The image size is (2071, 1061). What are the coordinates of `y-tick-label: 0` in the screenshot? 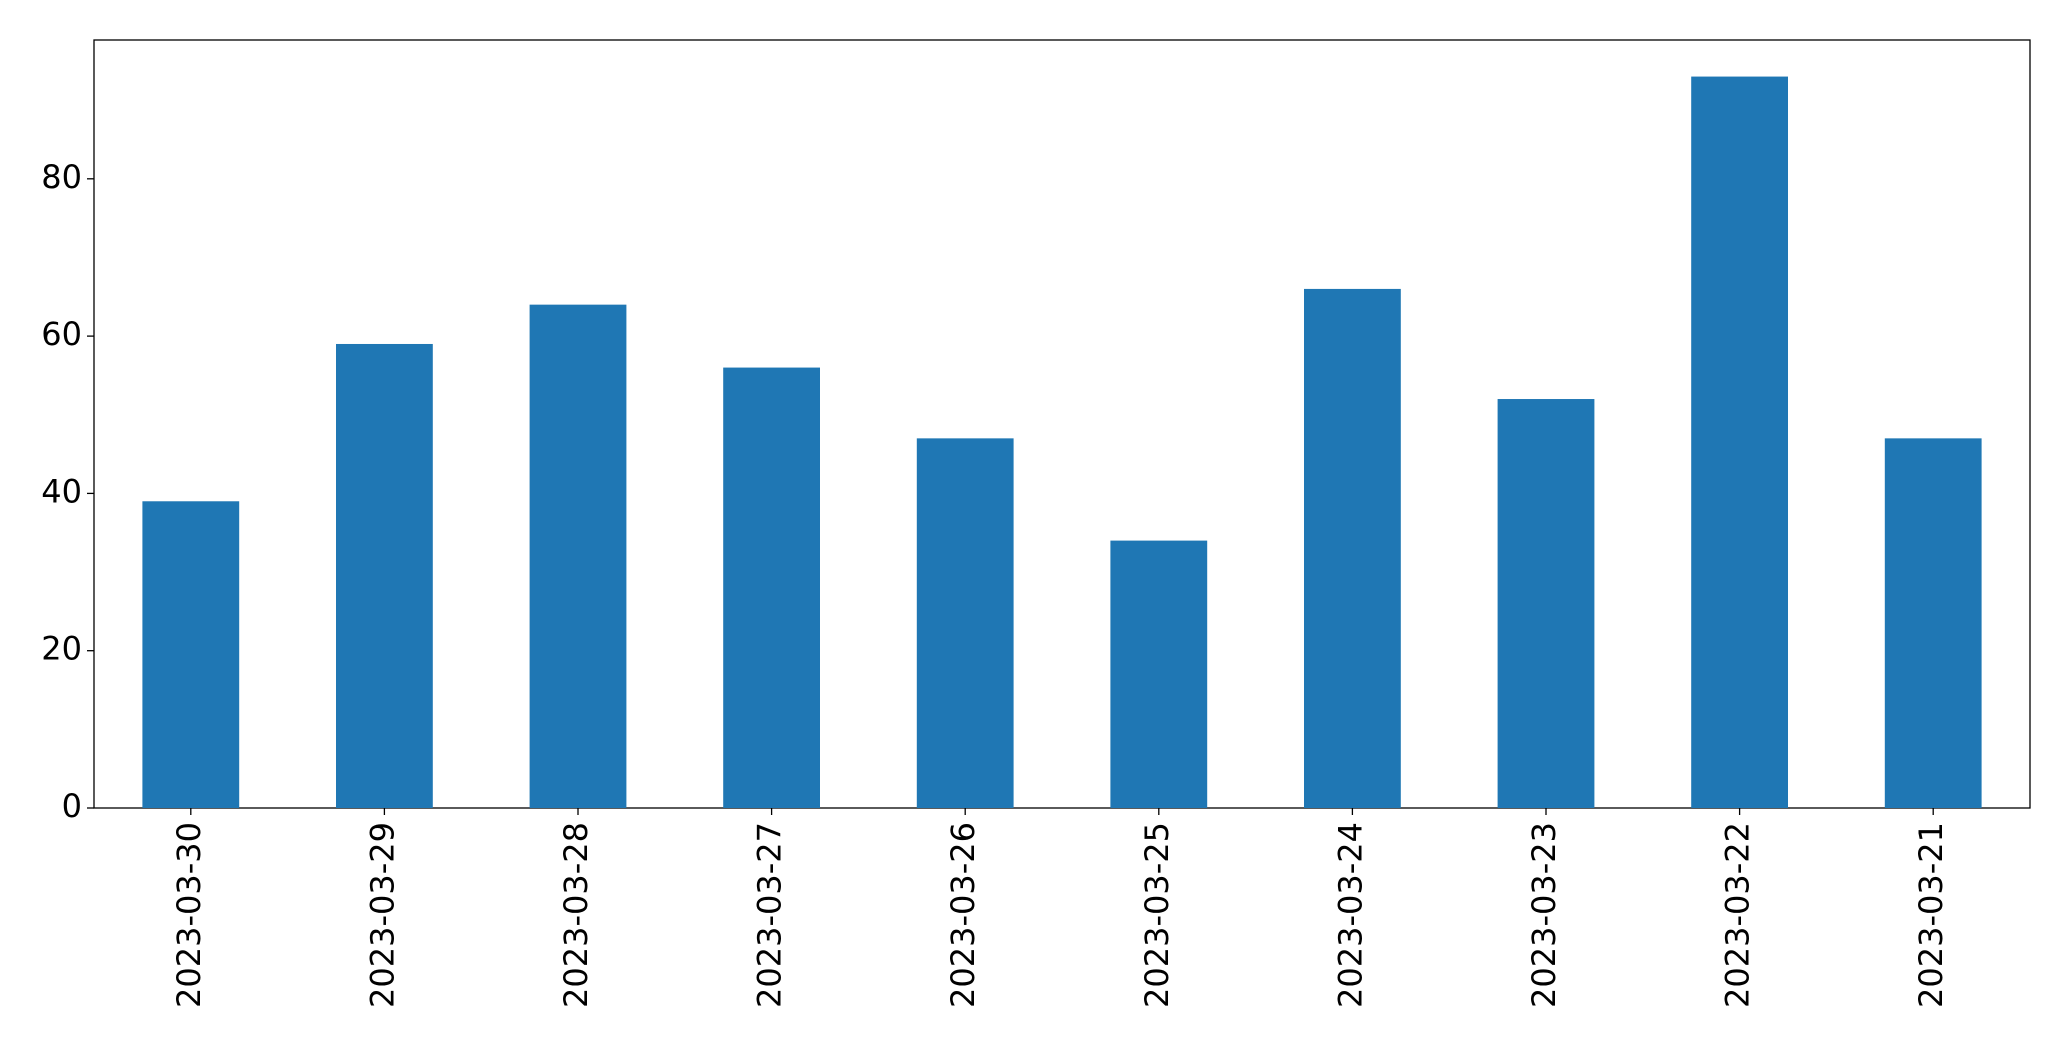 It's located at (72, 806).